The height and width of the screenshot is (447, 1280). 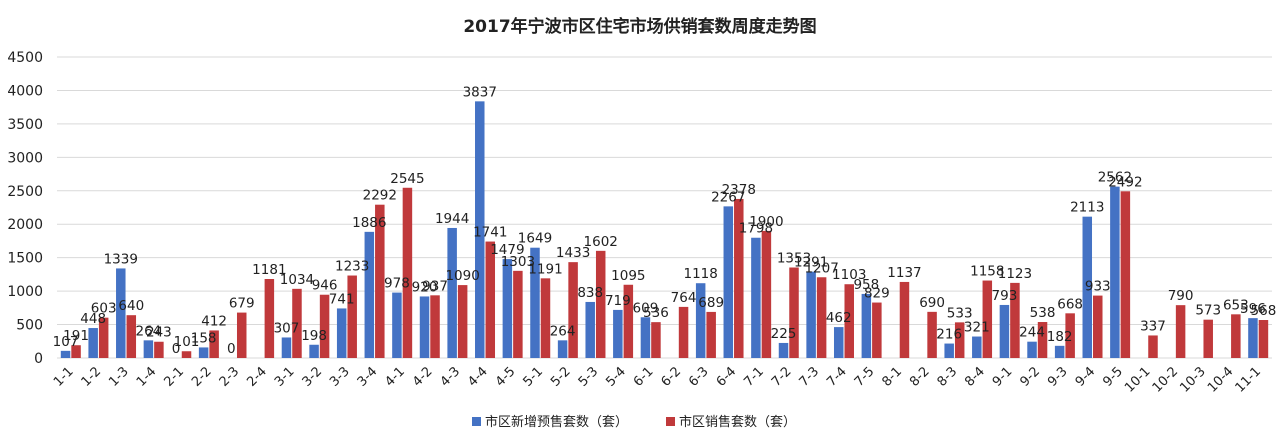 I want to click on x-tick-label: 9-3, so click(x=1058, y=377).